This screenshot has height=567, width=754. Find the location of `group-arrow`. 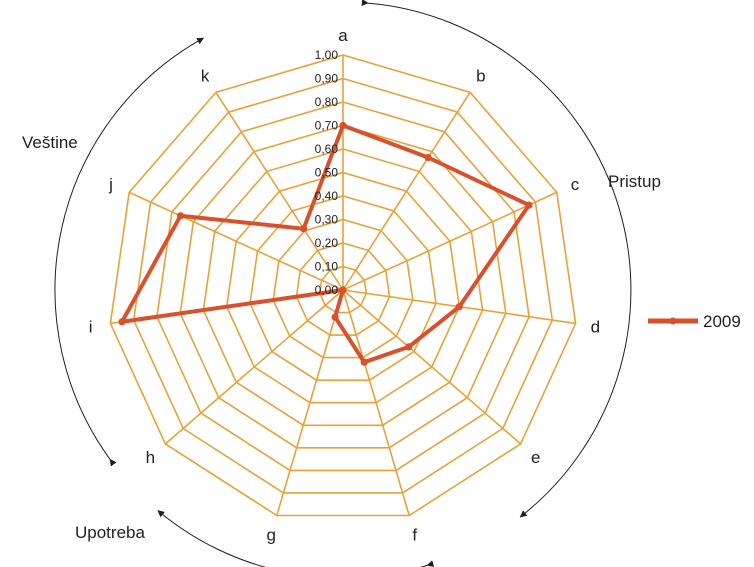

group-arrow is located at coordinates (296, 538).